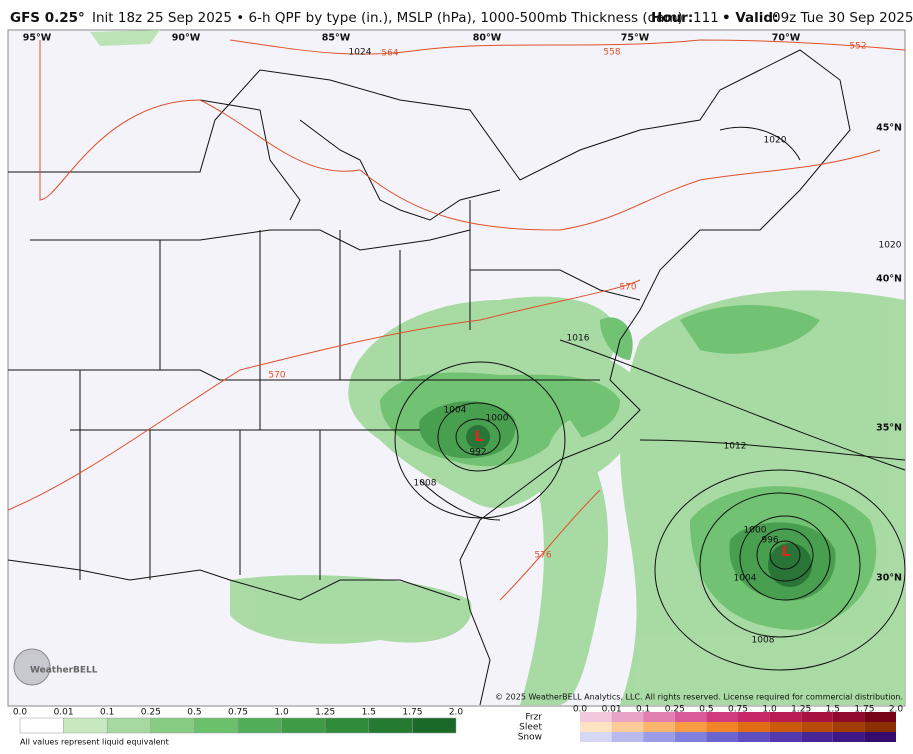 The width and height of the screenshot is (913, 754). Describe the element at coordinates (706, 18) in the screenshot. I see `hour-value: 111` at that location.